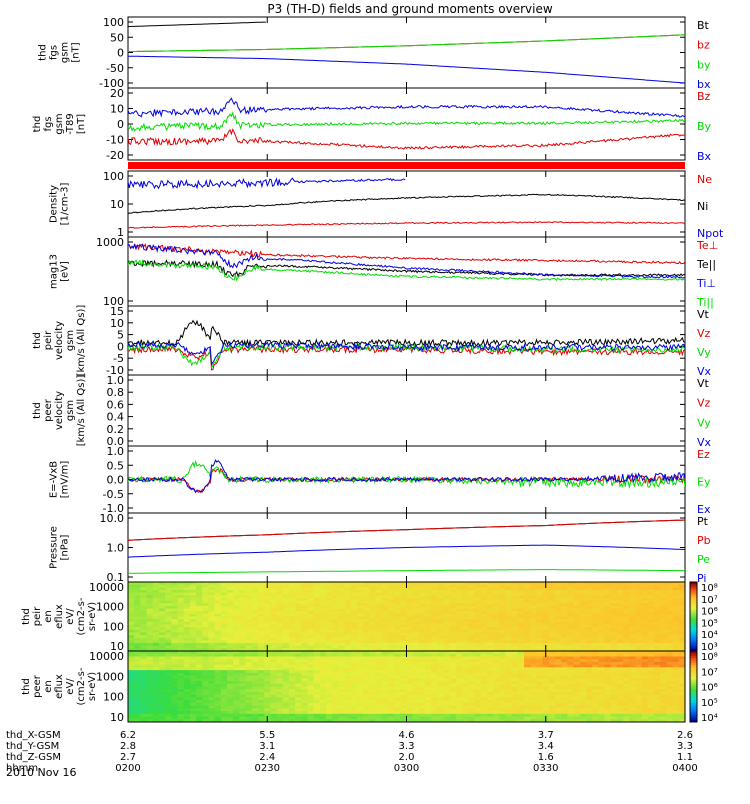  What do you see at coordinates (54, 547) in the screenshot?
I see `y-axis-label: Pressure` at bounding box center [54, 547].